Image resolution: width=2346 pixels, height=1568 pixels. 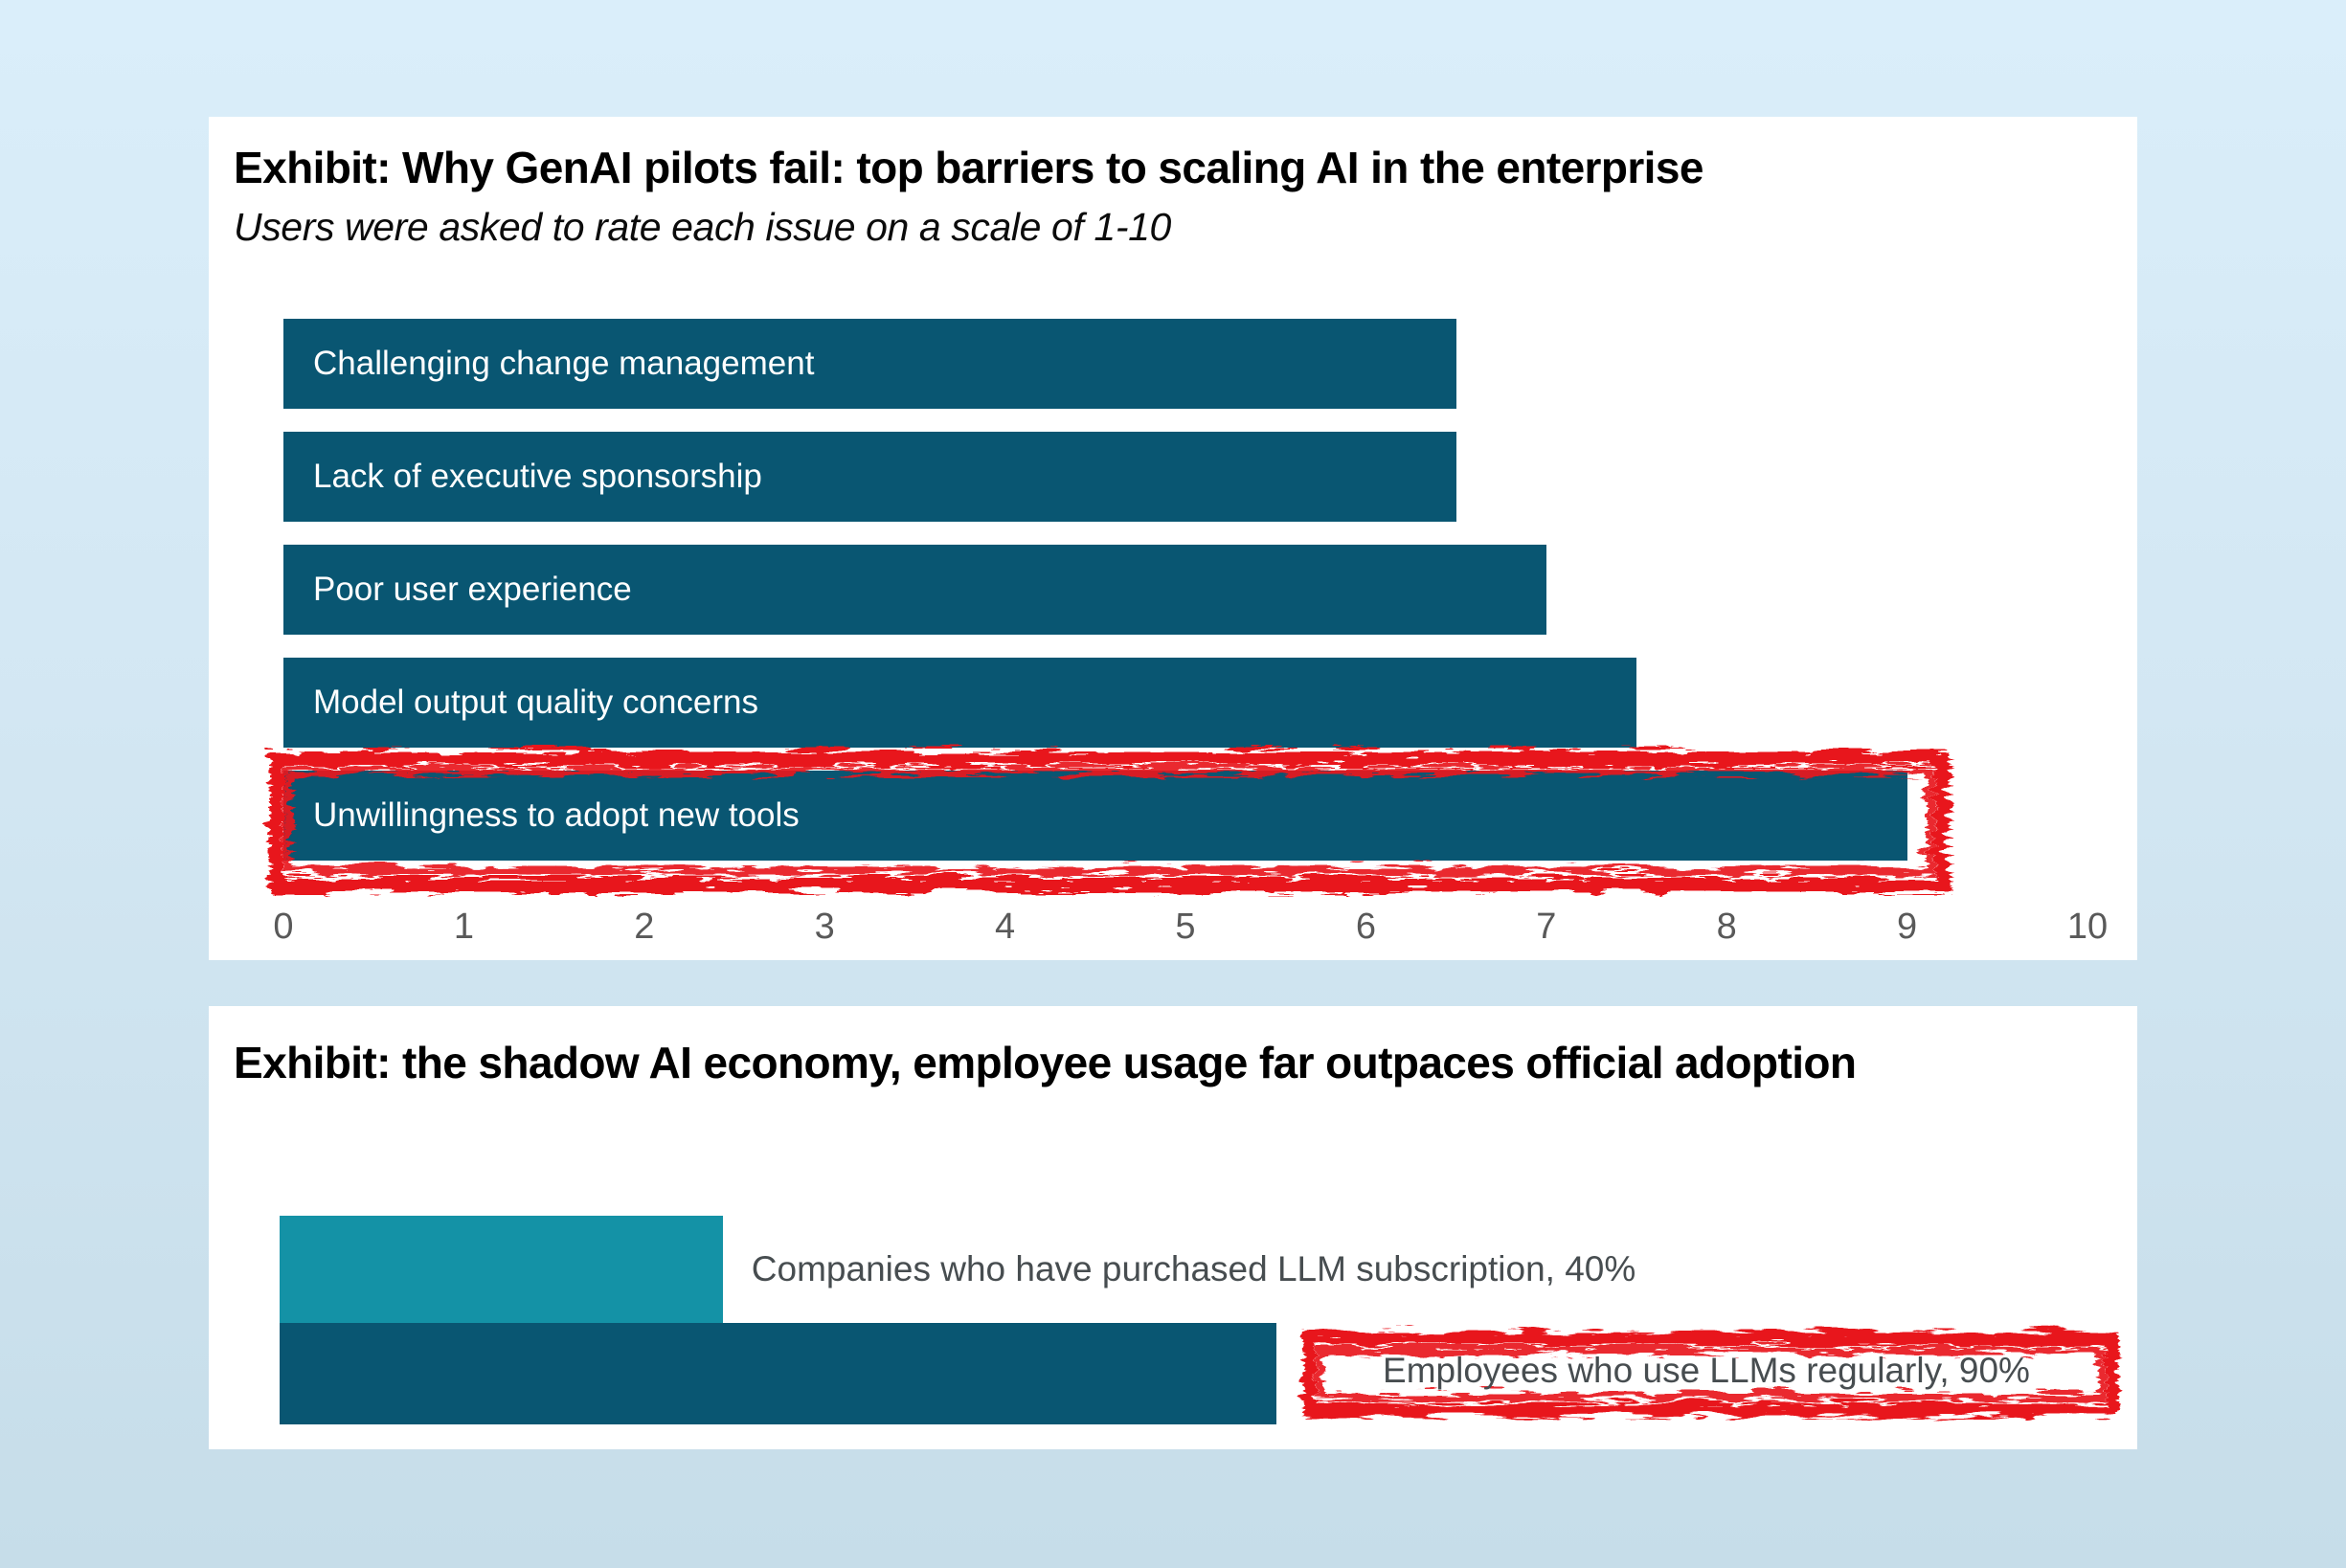 I want to click on highlight-annotation: Employees who use LLMs regularly, 90%, so click(x=1706, y=1371).